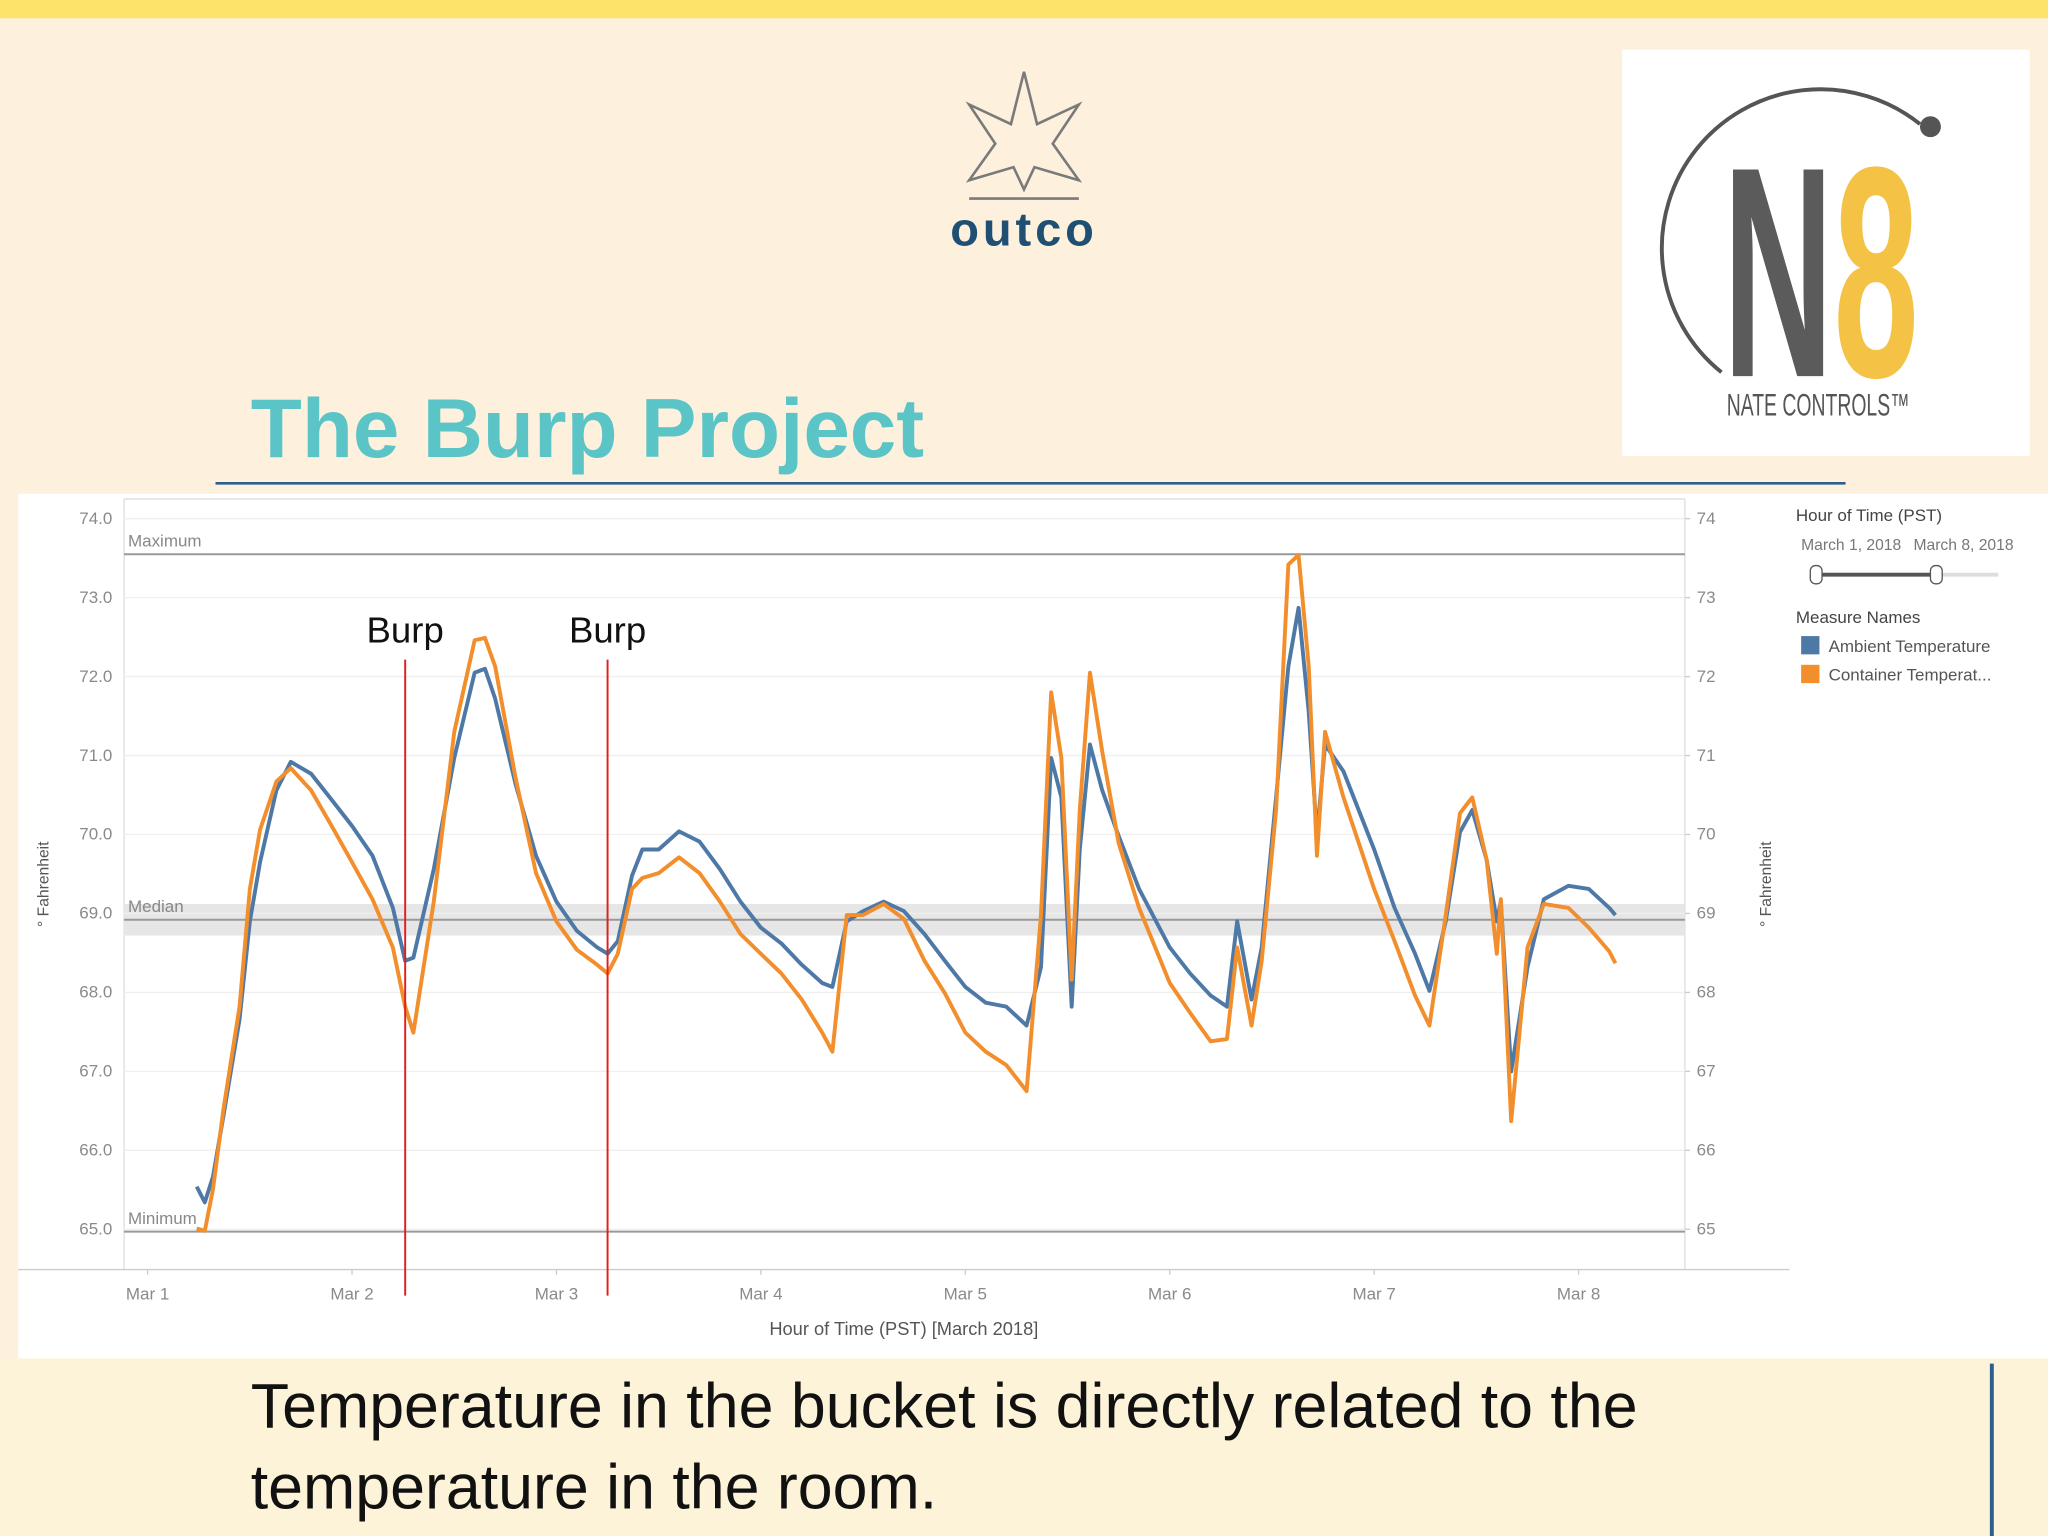 This screenshot has height=1536, width=2048. What do you see at coordinates (1706, 676) in the screenshot?
I see `y2-tick-label: 72` at bounding box center [1706, 676].